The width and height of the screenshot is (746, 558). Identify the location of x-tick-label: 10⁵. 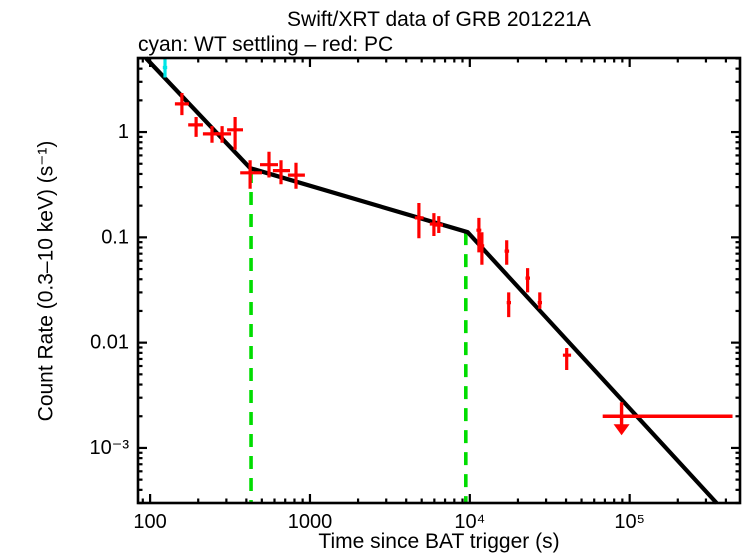
(629, 522).